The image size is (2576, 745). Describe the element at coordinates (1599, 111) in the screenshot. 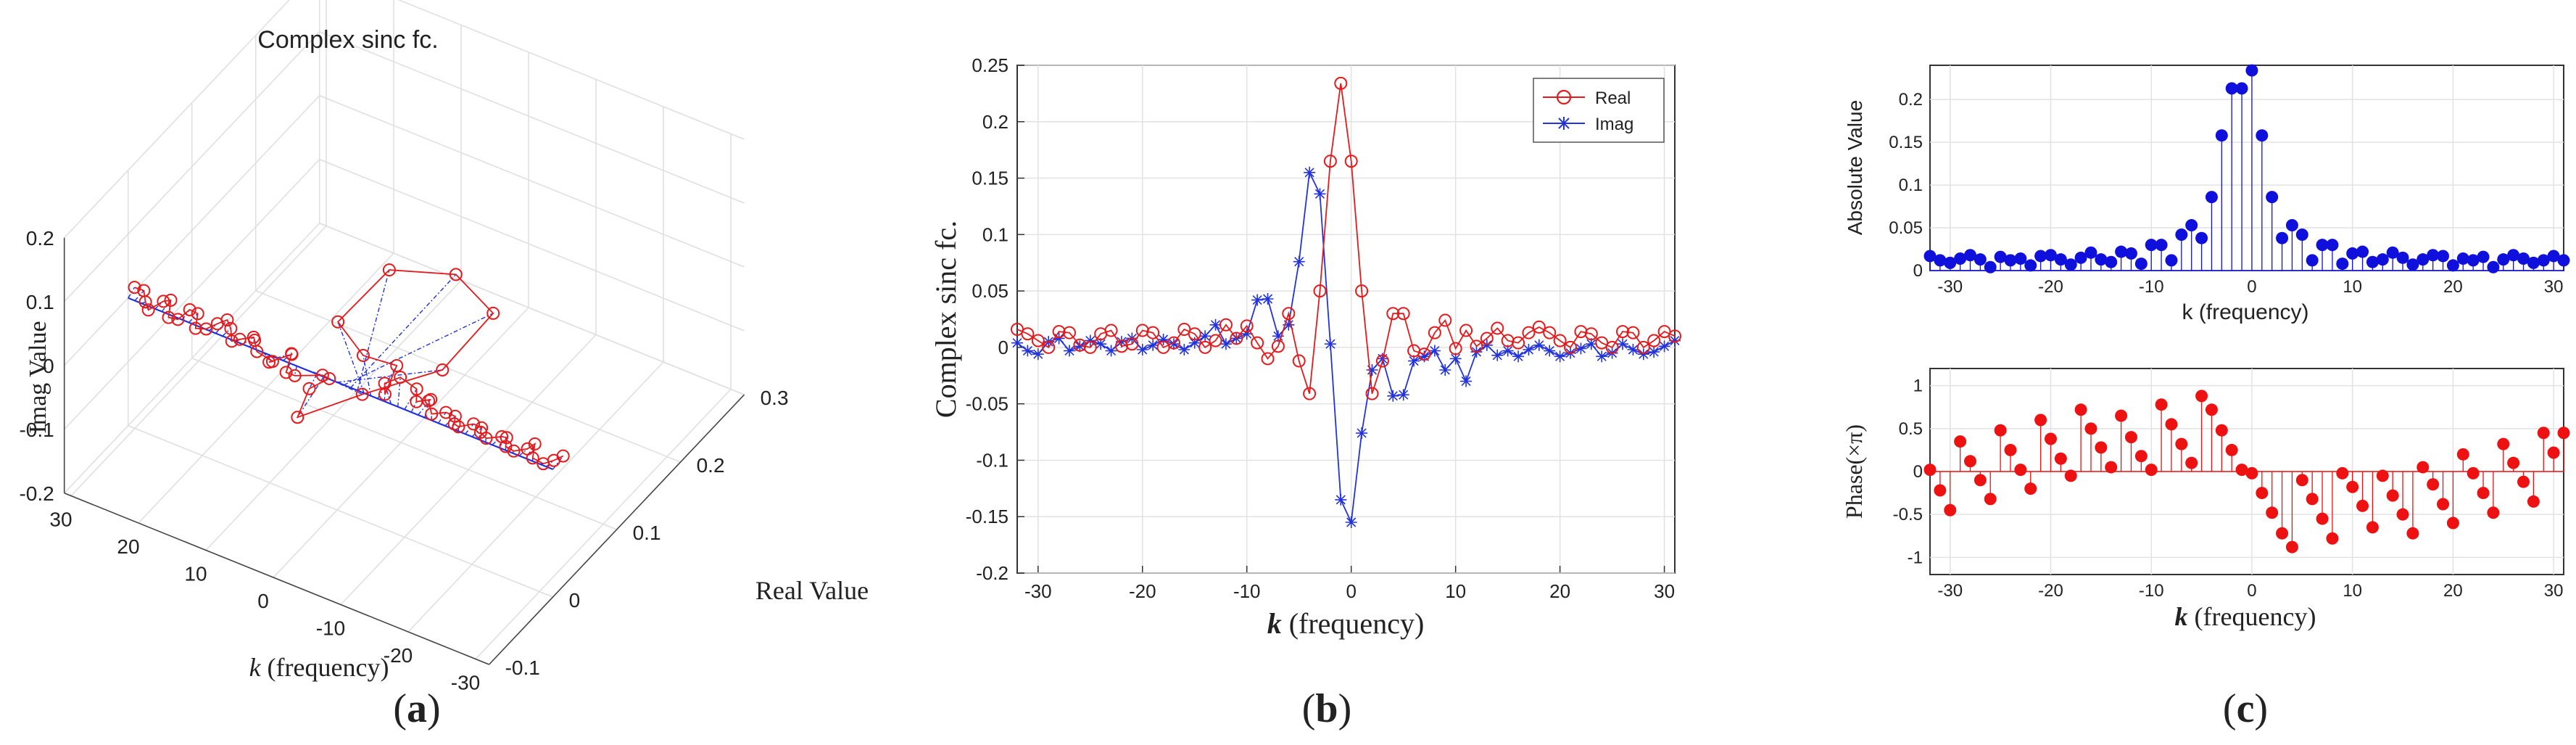

I see `b-legend: Real Imag` at that location.